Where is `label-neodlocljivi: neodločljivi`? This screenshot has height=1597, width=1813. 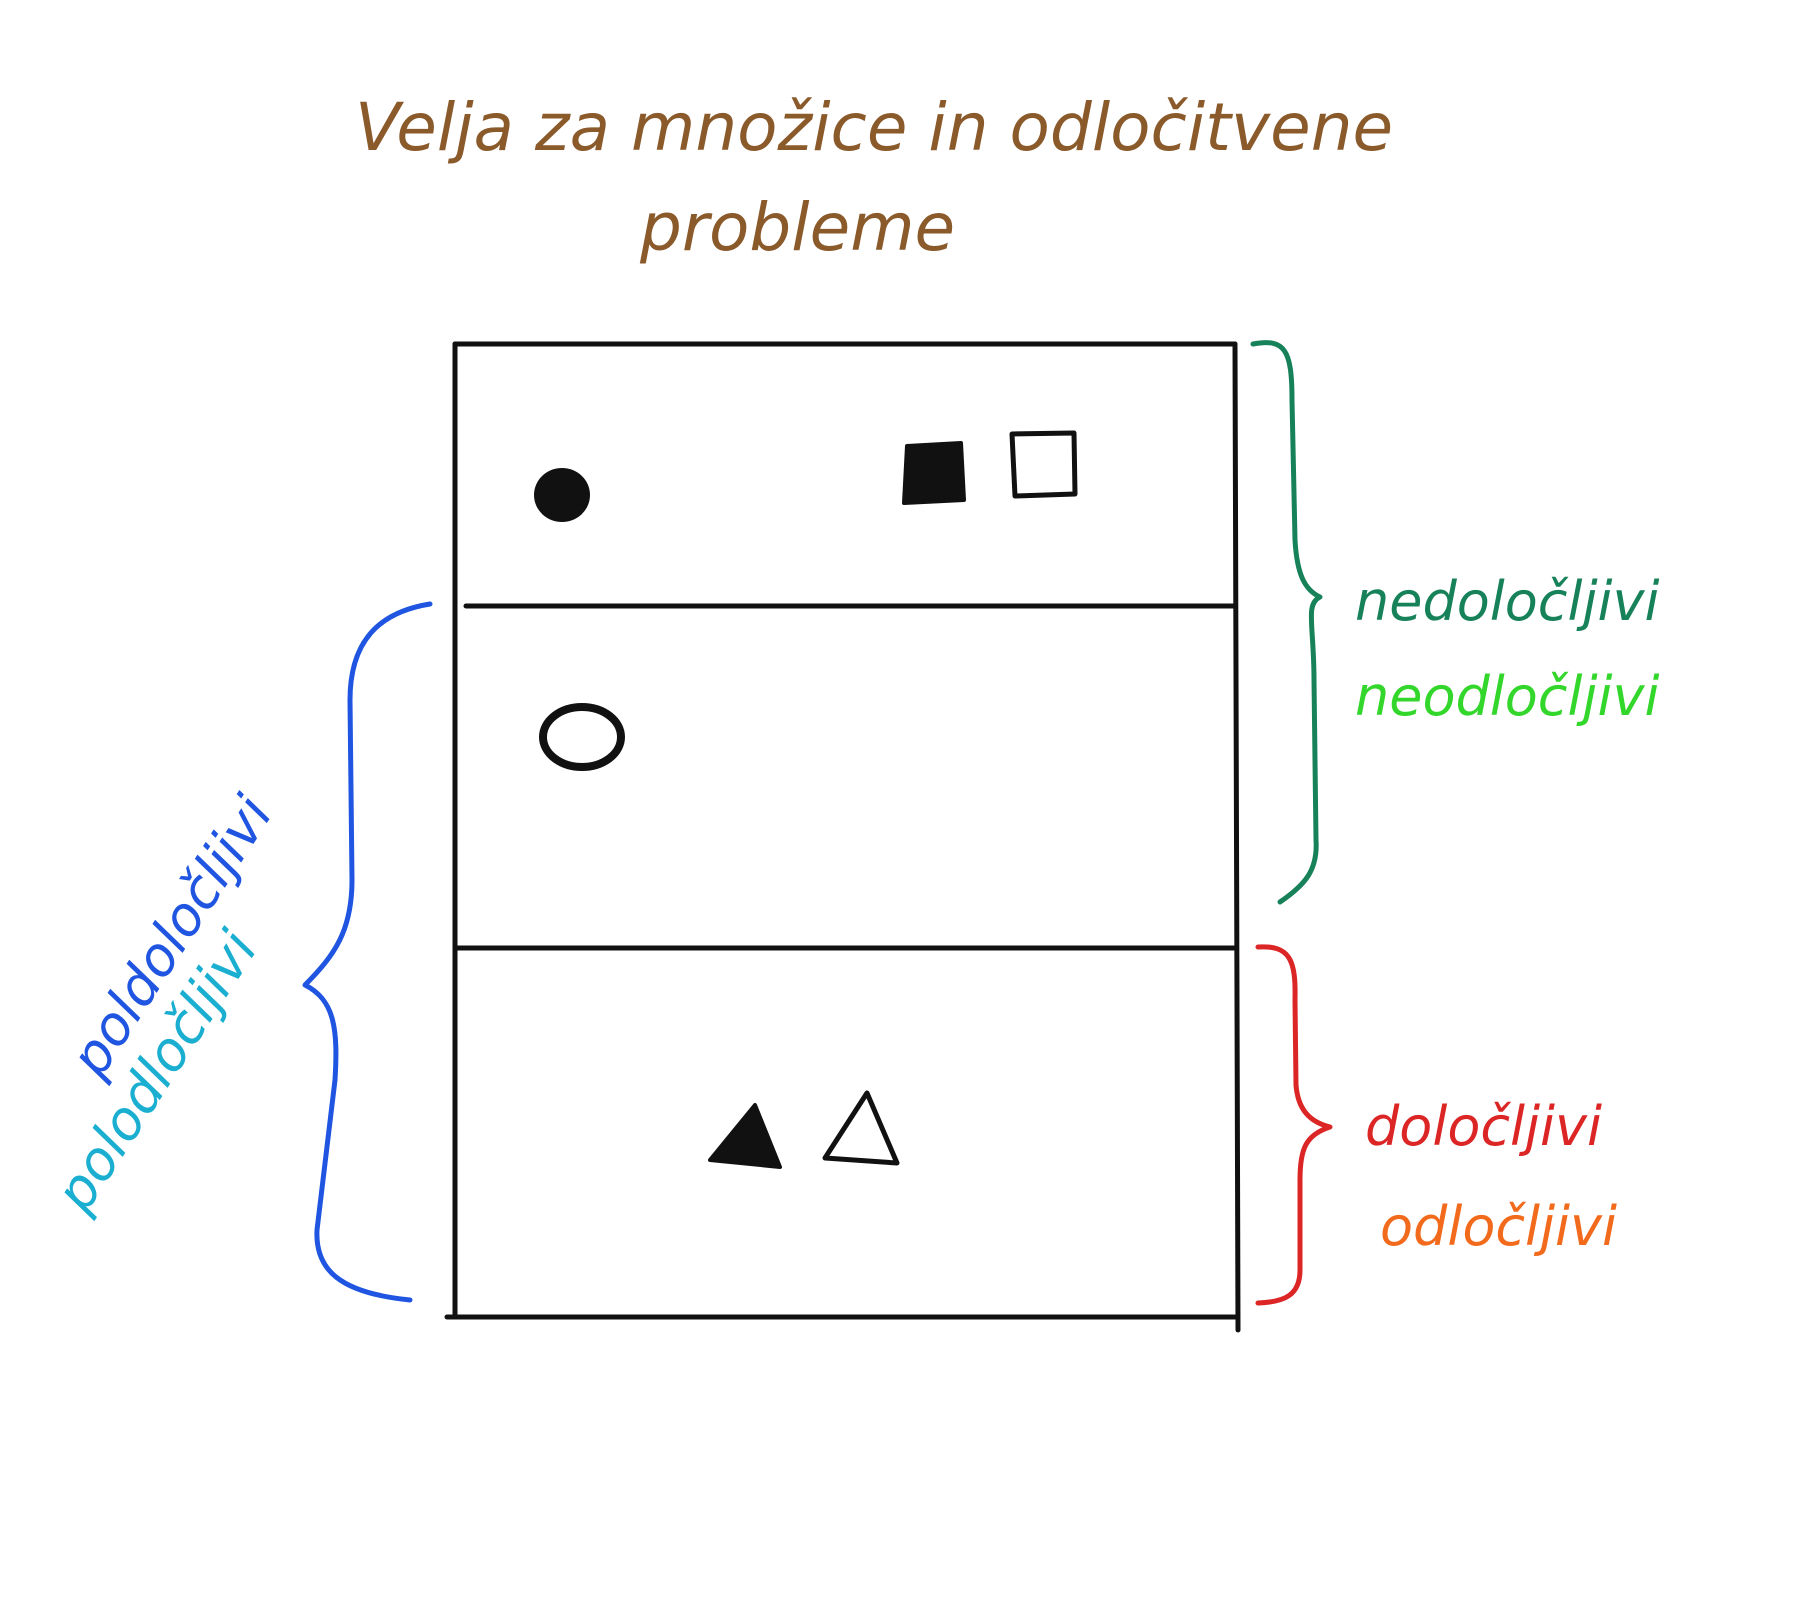 label-neodlocljivi: neodločljivi is located at coordinates (1507, 696).